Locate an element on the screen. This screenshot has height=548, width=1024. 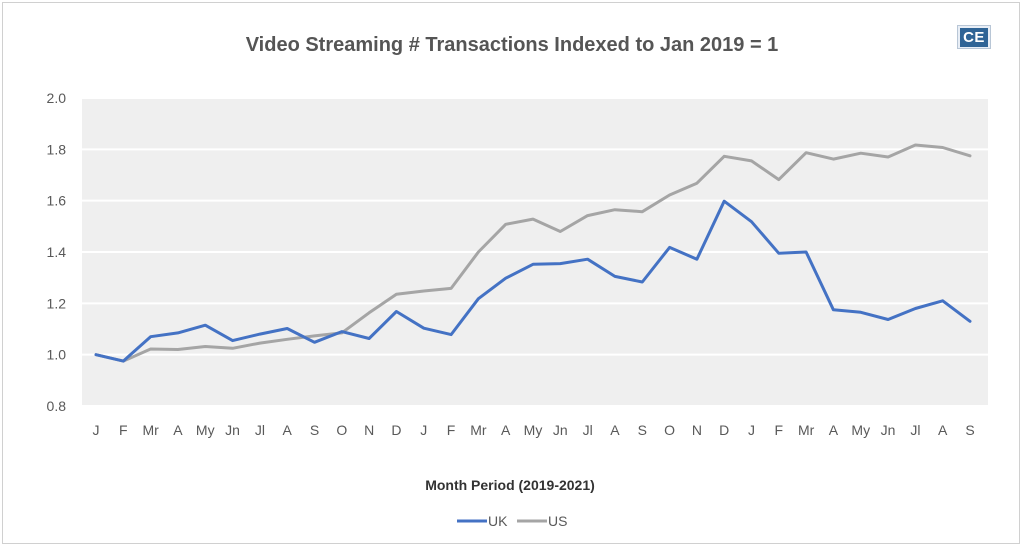
legend-item-us: US is located at coordinates (542, 521).